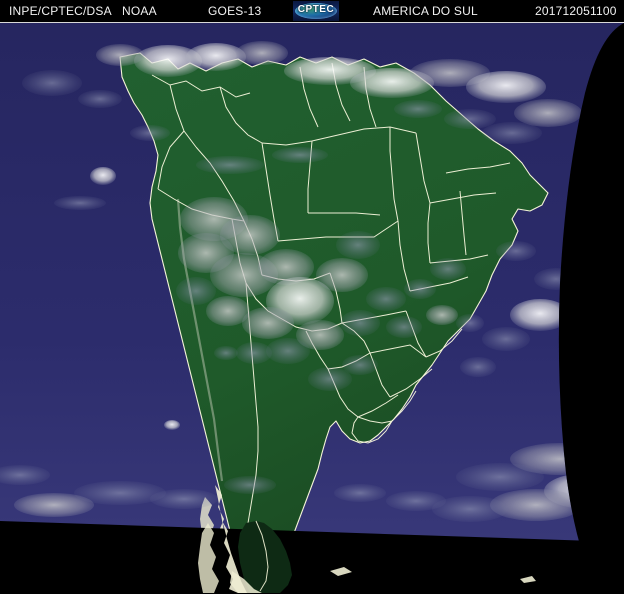  I want to click on earth-limb, so click(591, 308).